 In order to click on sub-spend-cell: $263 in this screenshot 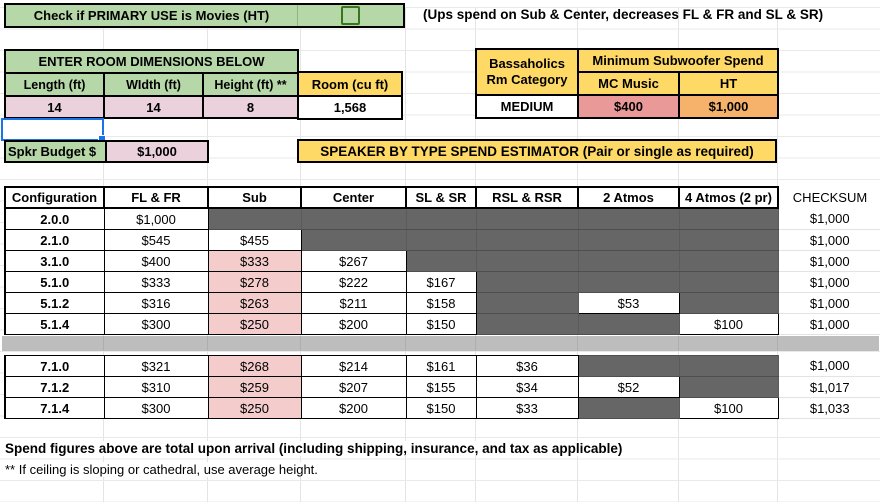, I will do `click(254, 303)`.